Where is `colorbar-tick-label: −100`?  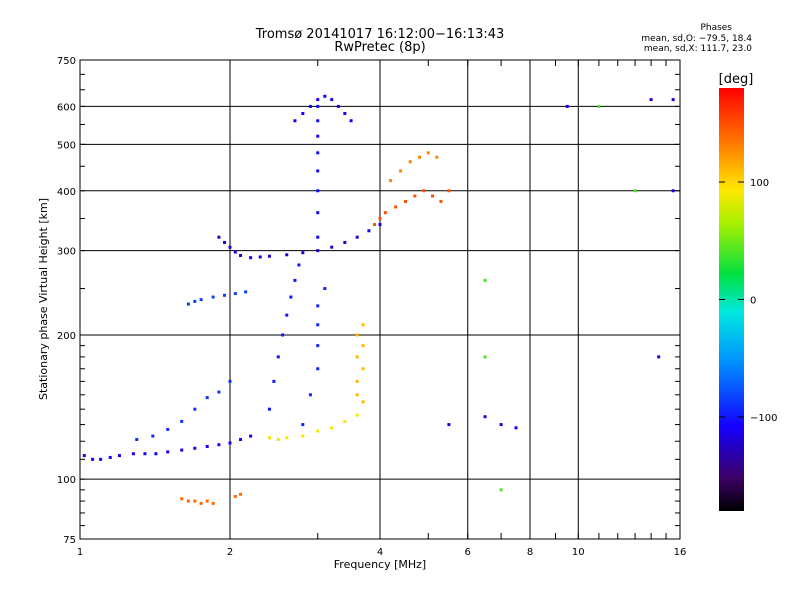 colorbar-tick-label: −100 is located at coordinates (763, 418).